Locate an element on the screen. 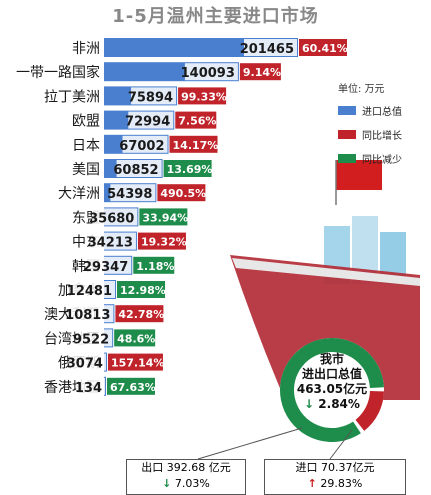  total-summary: 我市 进出口总值 463.05亿元 ↓ 2.84% is located at coordinates (332, 382).